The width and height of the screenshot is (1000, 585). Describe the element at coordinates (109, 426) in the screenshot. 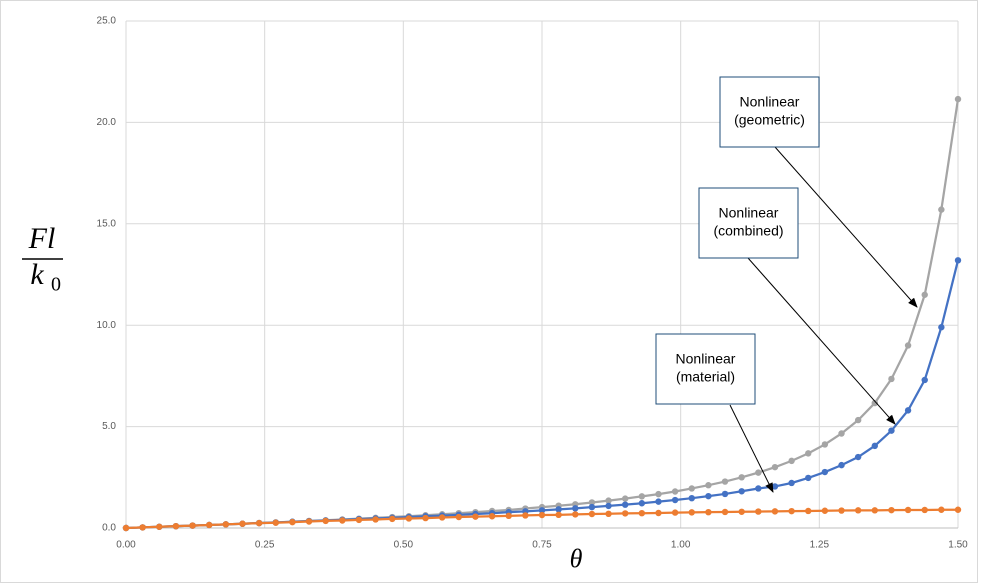

I see `y-tick-label: 5.0` at that location.